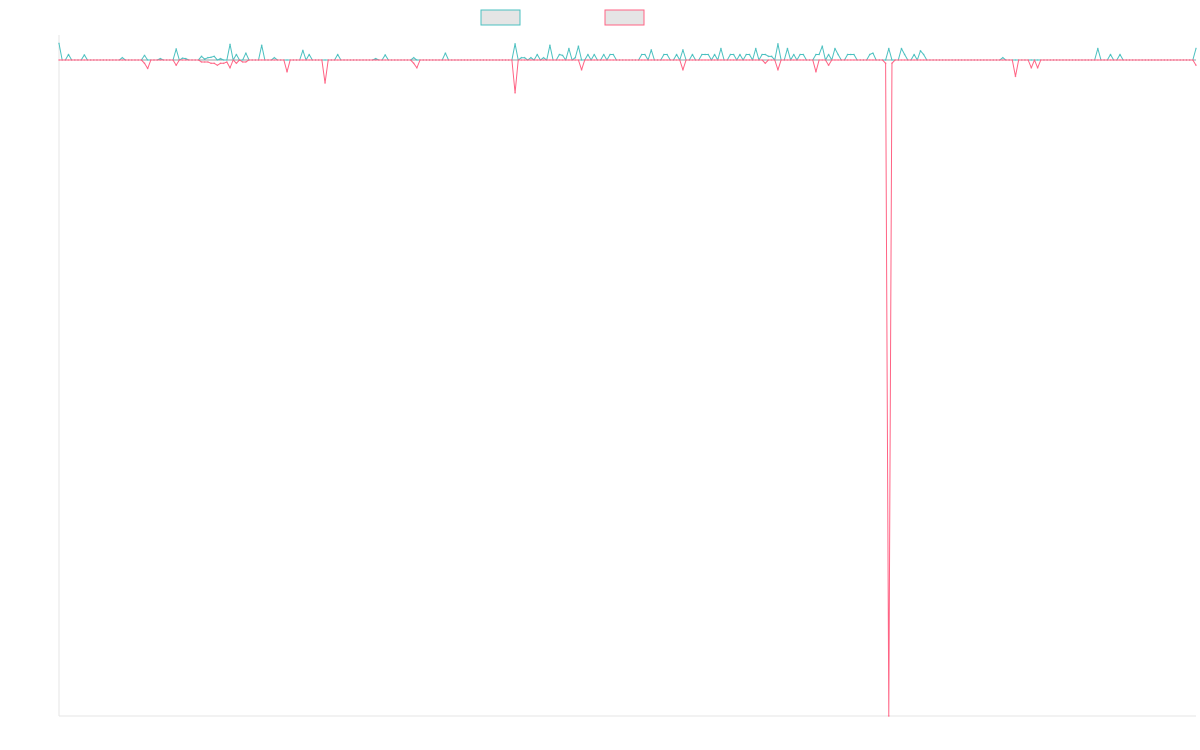 Image resolution: width=1200 pixels, height=750 pixels. I want to click on legend, so click(562, 17).